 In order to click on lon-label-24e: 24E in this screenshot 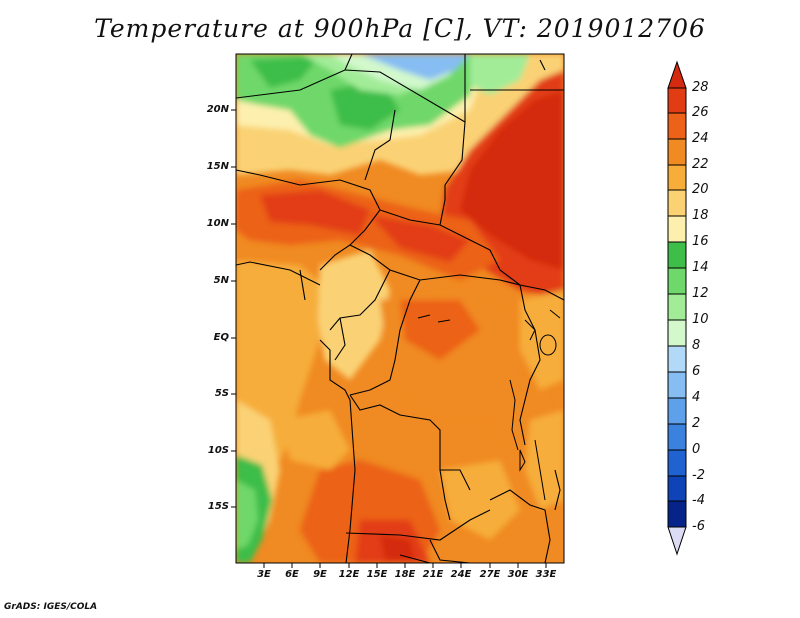, I will do `click(461, 574)`.